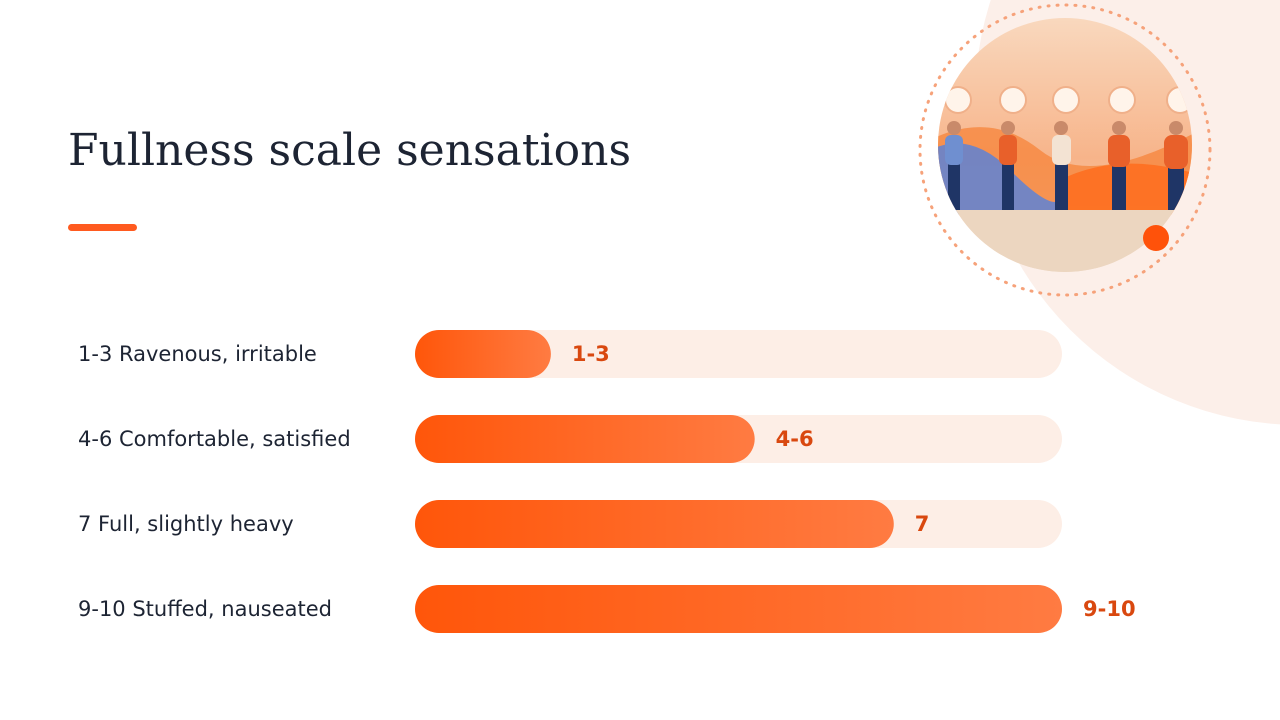 The height and width of the screenshot is (720, 1280). Describe the element at coordinates (186, 524) in the screenshot. I see `category-label: 7 Full, slightly heavy` at that location.